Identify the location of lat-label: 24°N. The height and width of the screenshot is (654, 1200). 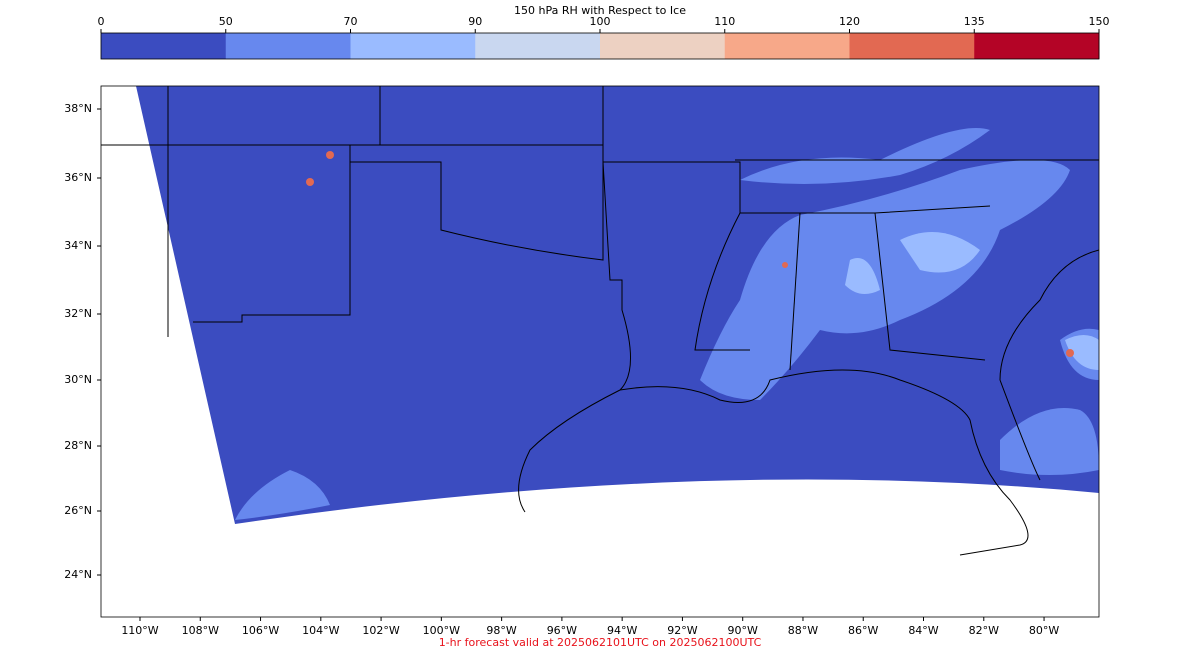
(78, 574).